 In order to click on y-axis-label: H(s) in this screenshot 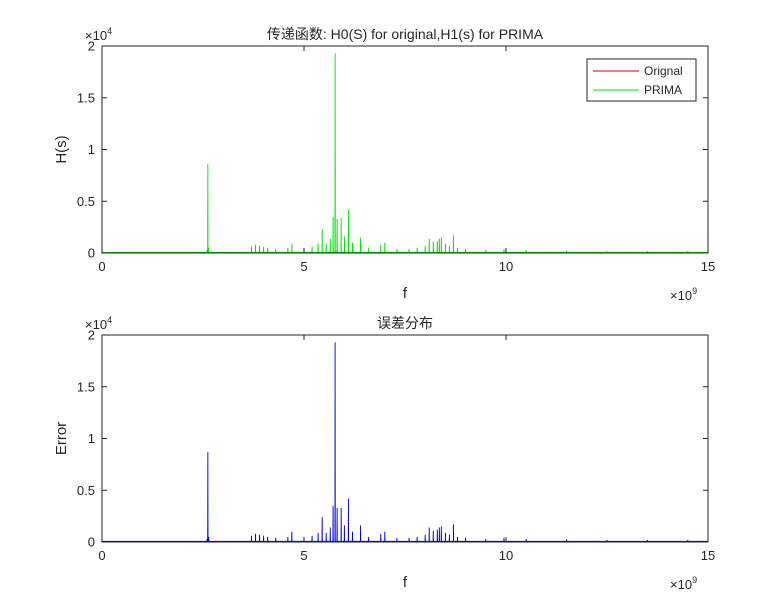, I will do `click(61, 149)`.